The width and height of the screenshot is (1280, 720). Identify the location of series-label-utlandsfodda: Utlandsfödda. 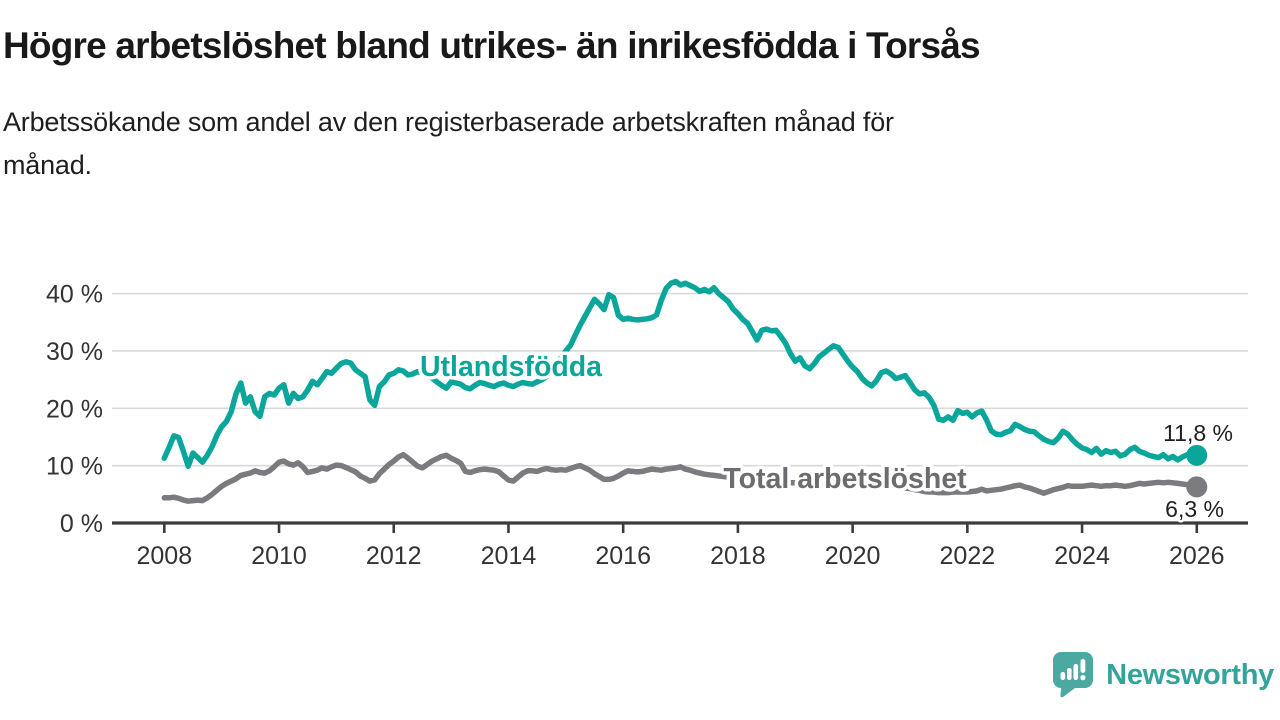
(511, 367).